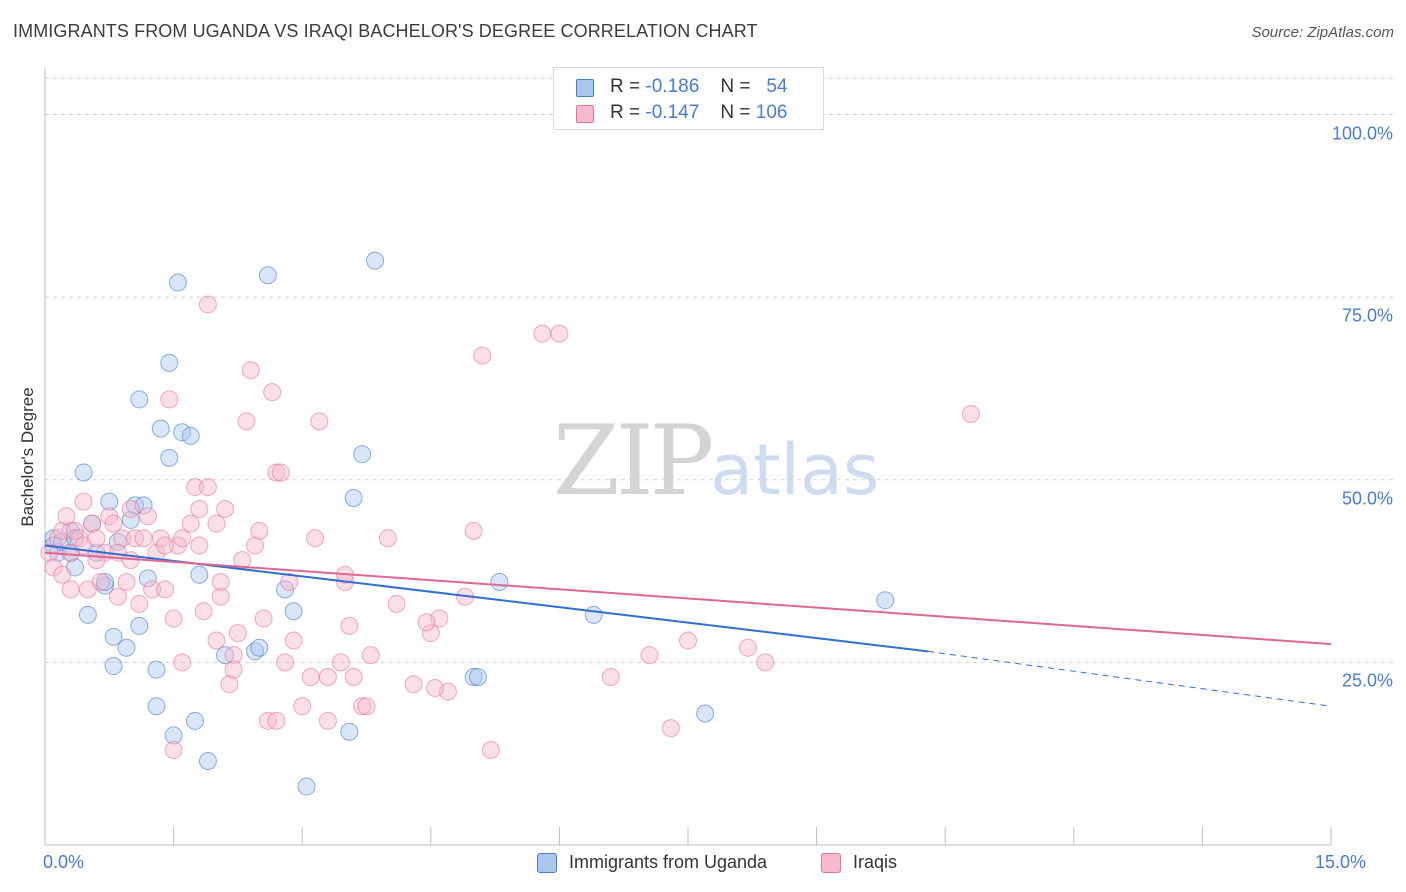 The height and width of the screenshot is (892, 1406). Describe the element at coordinates (875, 862) in the screenshot. I see `legend-label-iraqis: Iraqis` at that location.